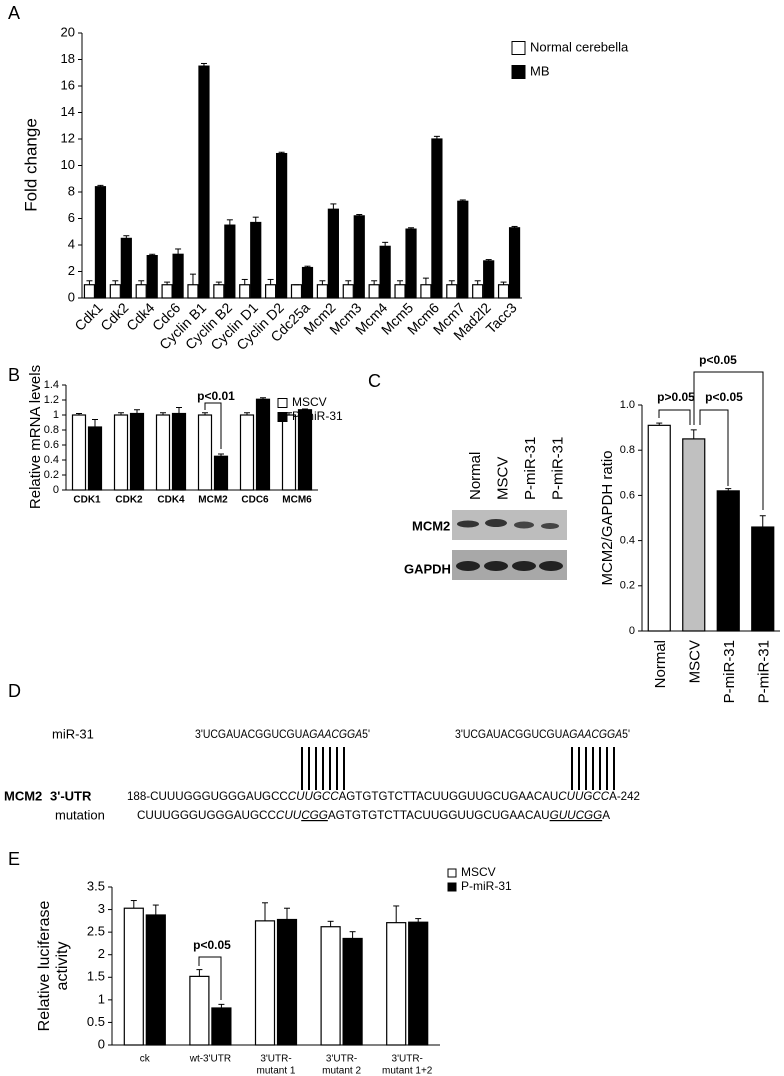 The image size is (784, 1076). I want to click on y-tick-label: 0.6, so click(627, 495).